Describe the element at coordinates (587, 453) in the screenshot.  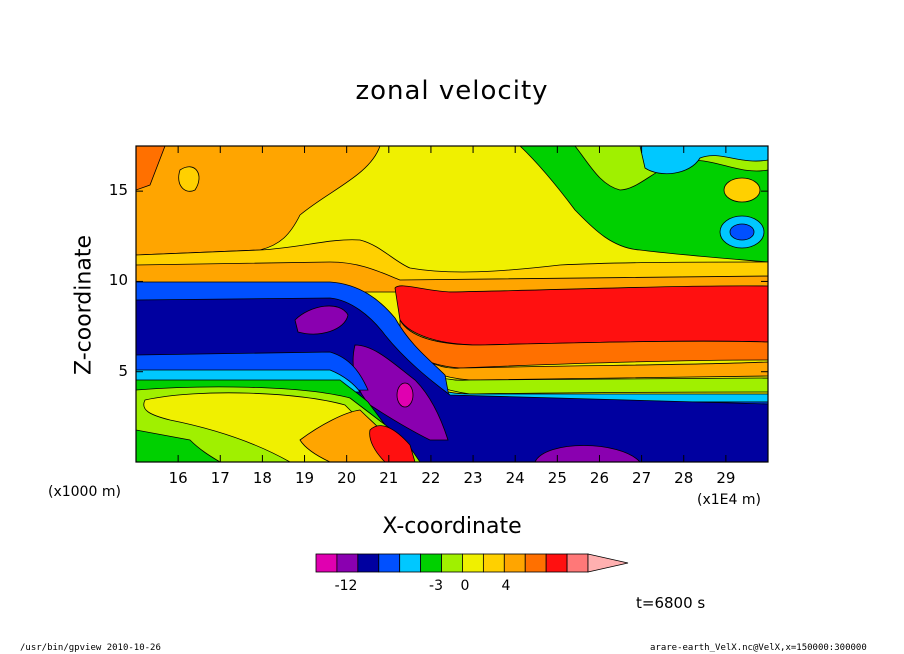
I see `region-bottom-purple` at that location.